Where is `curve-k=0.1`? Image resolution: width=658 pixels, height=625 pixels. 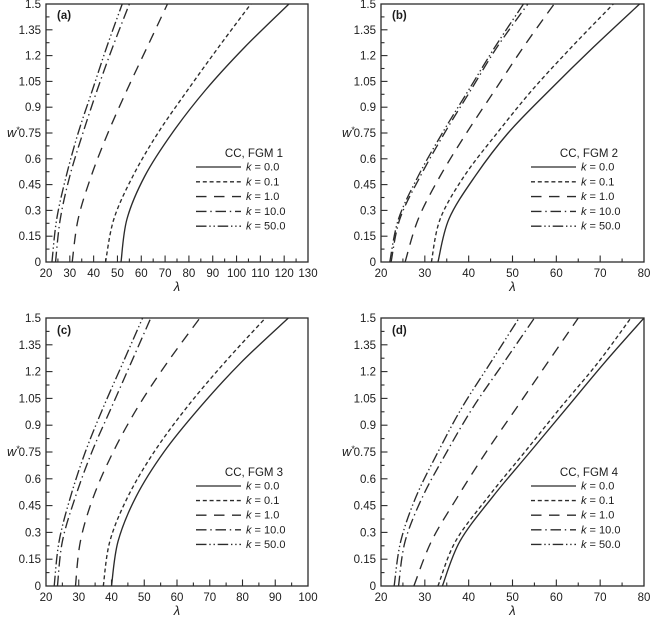 curve-k=0.1 is located at coordinates (184, 452).